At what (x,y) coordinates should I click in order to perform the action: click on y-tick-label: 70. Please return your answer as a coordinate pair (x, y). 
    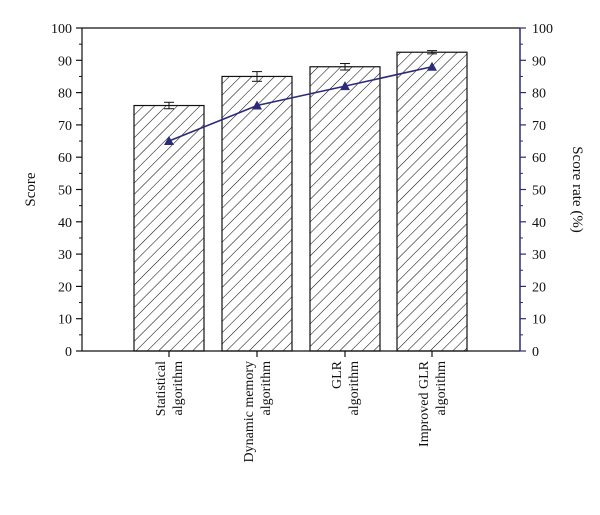
    Looking at the image, I should click on (65, 126).